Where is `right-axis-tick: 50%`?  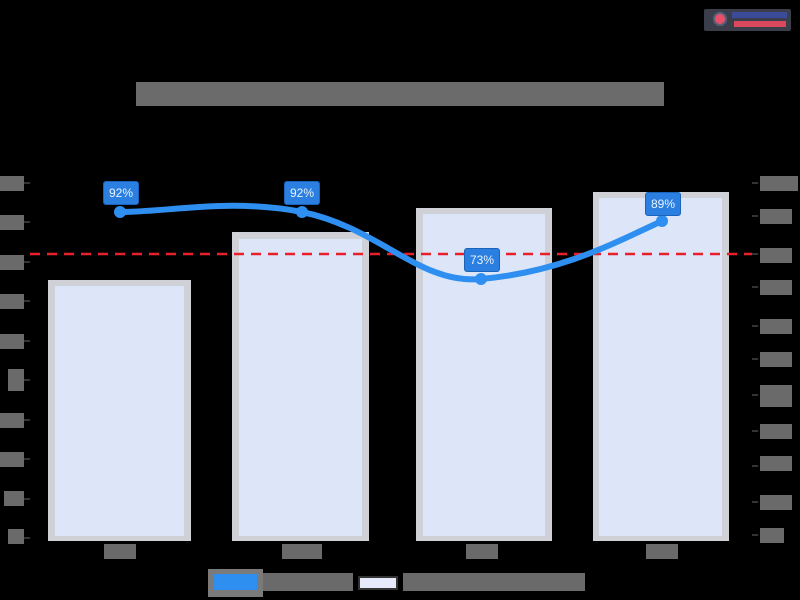
right-axis-tick: 50% is located at coordinates (776, 359).